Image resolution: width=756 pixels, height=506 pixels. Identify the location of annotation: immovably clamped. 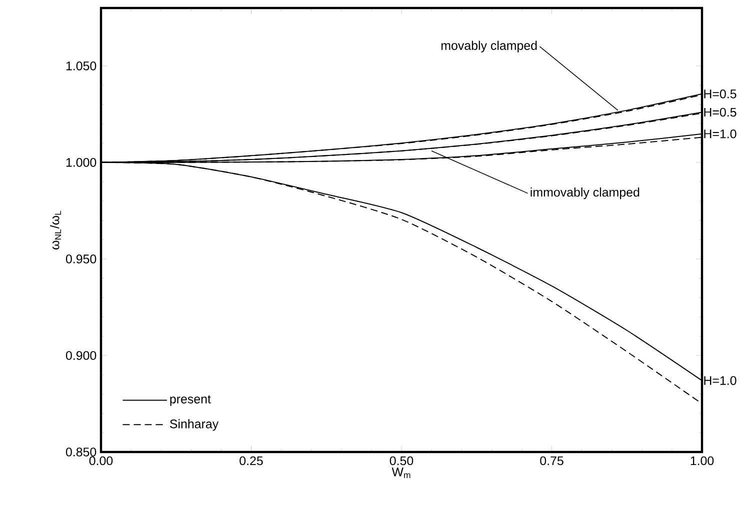
(585, 194).